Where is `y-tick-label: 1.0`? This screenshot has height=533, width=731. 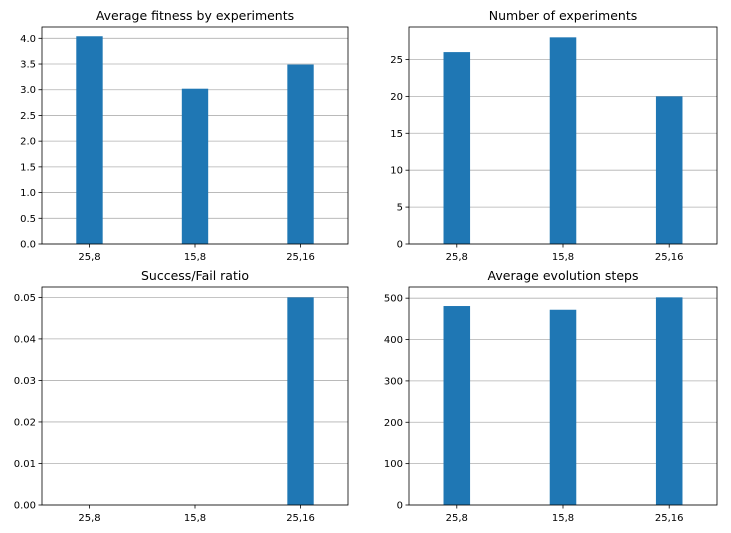
y-tick-label: 1.0 is located at coordinates (28, 193).